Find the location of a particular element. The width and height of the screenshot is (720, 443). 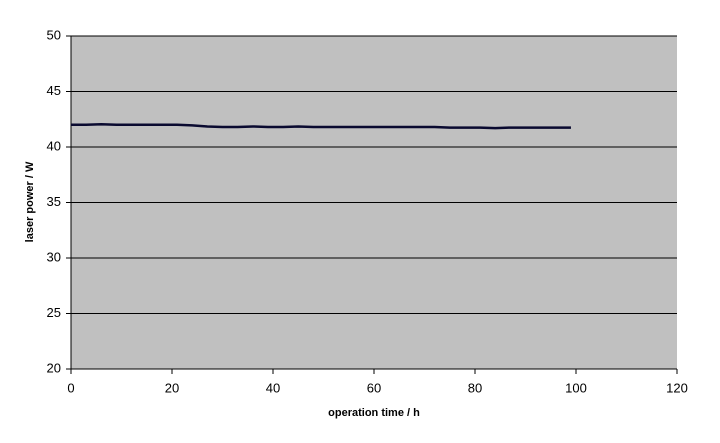

data-line is located at coordinates (321, 126).